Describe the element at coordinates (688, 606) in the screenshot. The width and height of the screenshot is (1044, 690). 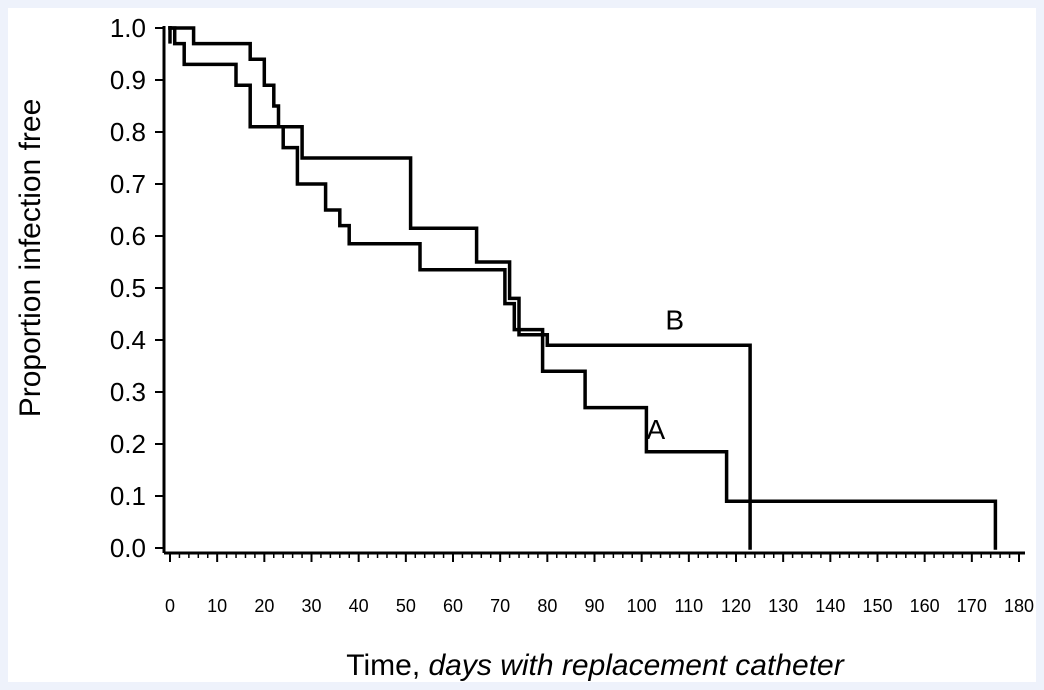
I see `x-tick-label: 110` at that location.